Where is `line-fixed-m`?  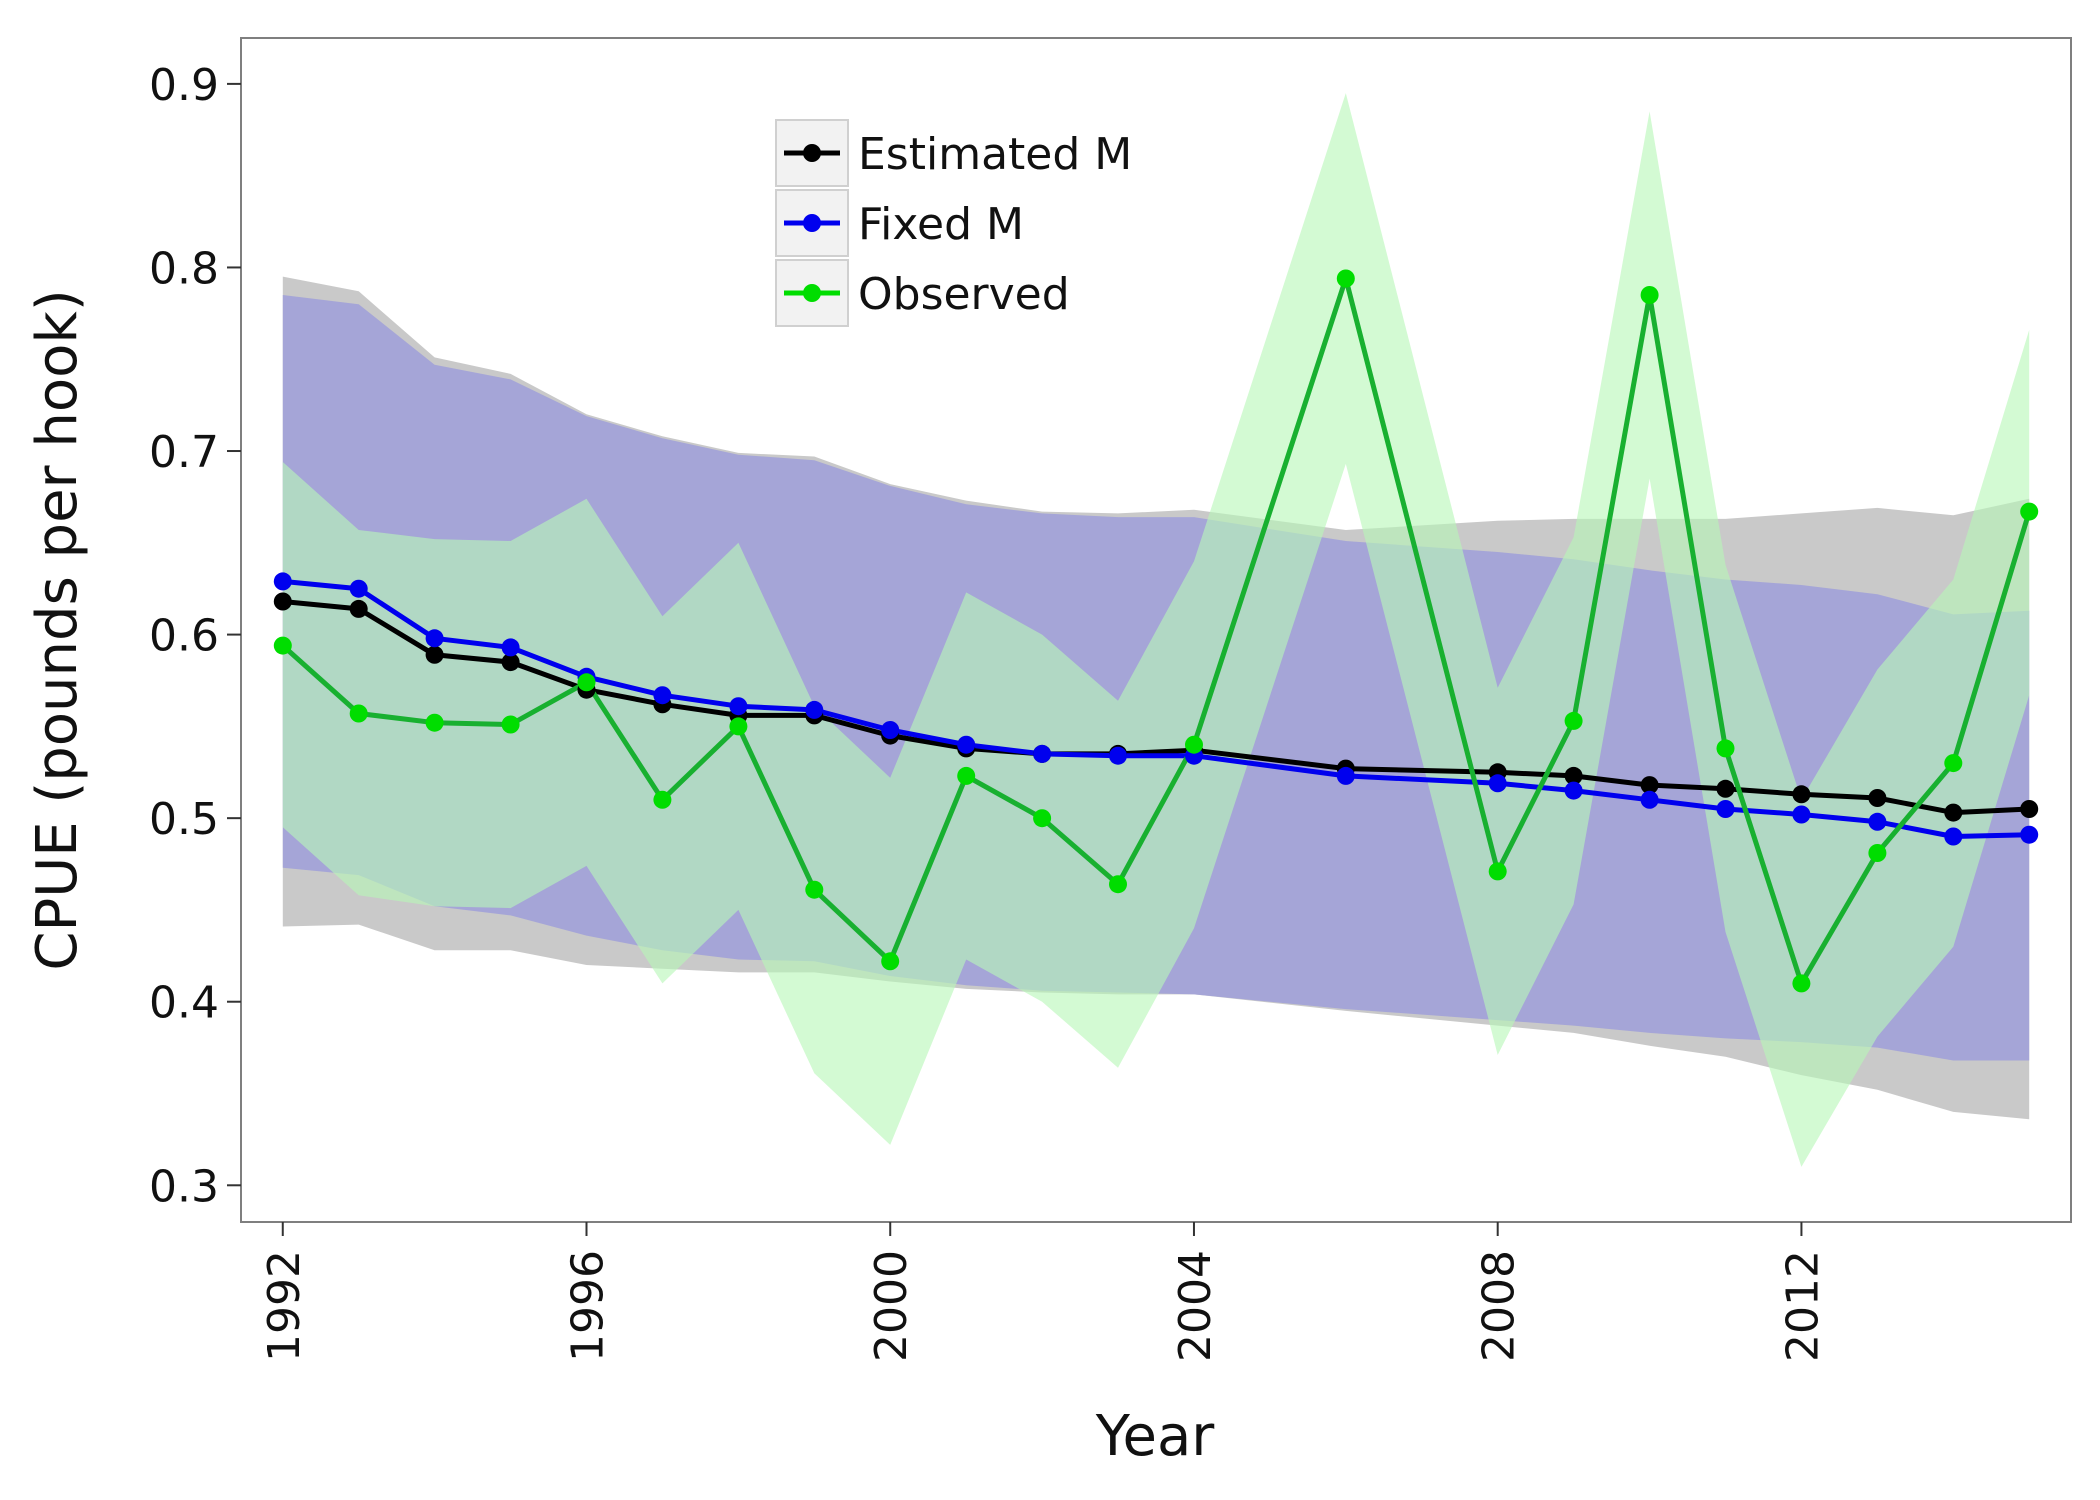
line-fixed-m is located at coordinates (1156, 708).